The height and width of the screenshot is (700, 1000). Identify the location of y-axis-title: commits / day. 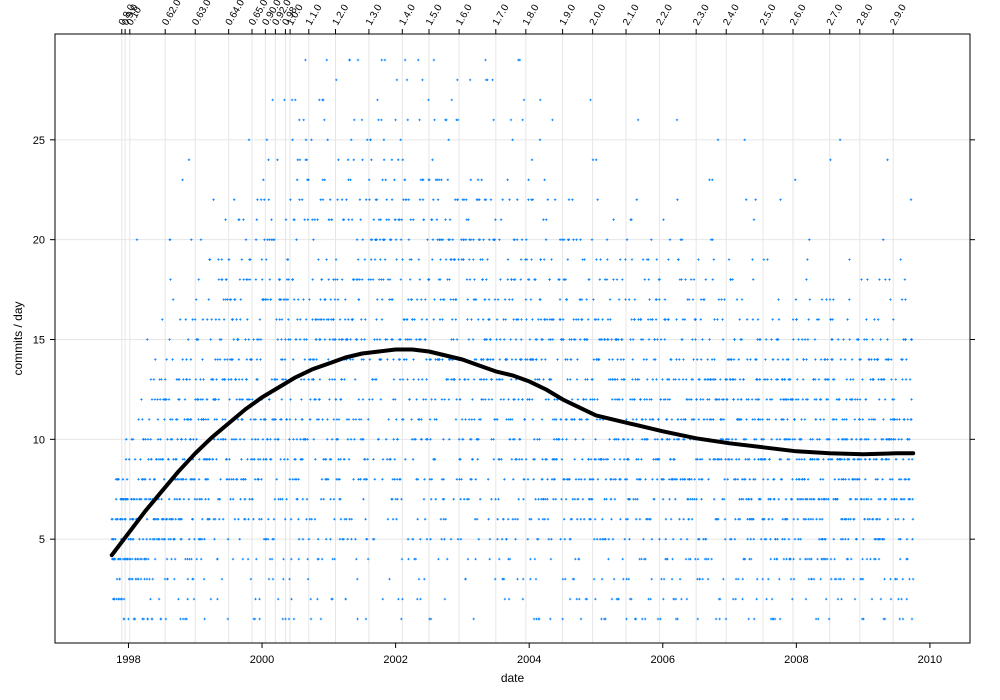
(18, 338).